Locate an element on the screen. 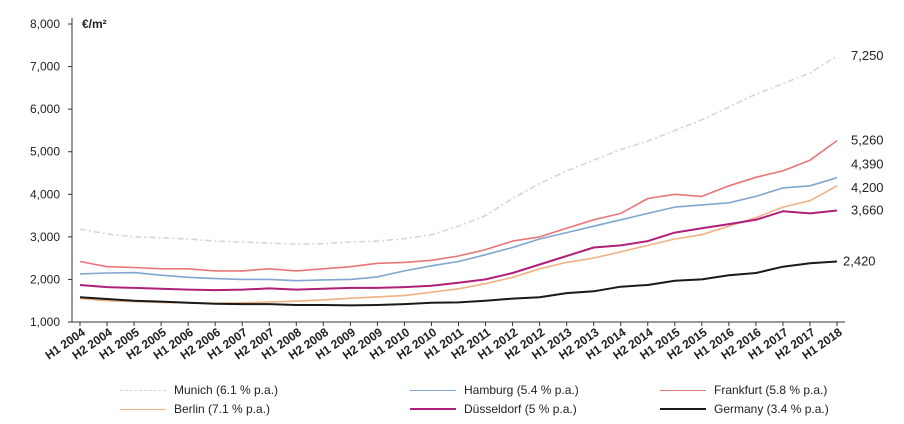 The image size is (904, 424). legend-item: Düsseldorf (5 % p.a.) is located at coordinates (493, 409).